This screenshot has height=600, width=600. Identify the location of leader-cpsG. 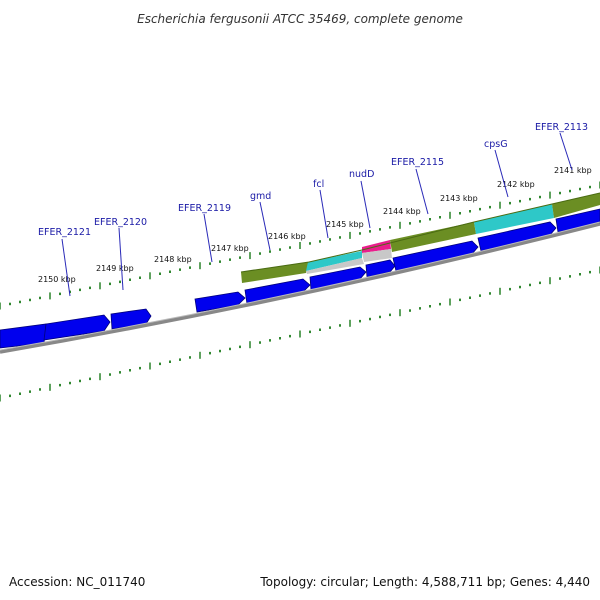
(501, 173).